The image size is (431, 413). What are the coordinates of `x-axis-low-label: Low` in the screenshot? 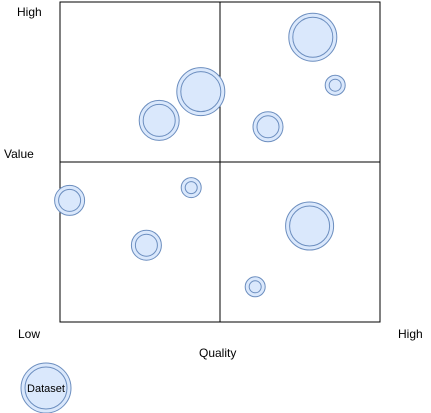 It's located at (29, 334).